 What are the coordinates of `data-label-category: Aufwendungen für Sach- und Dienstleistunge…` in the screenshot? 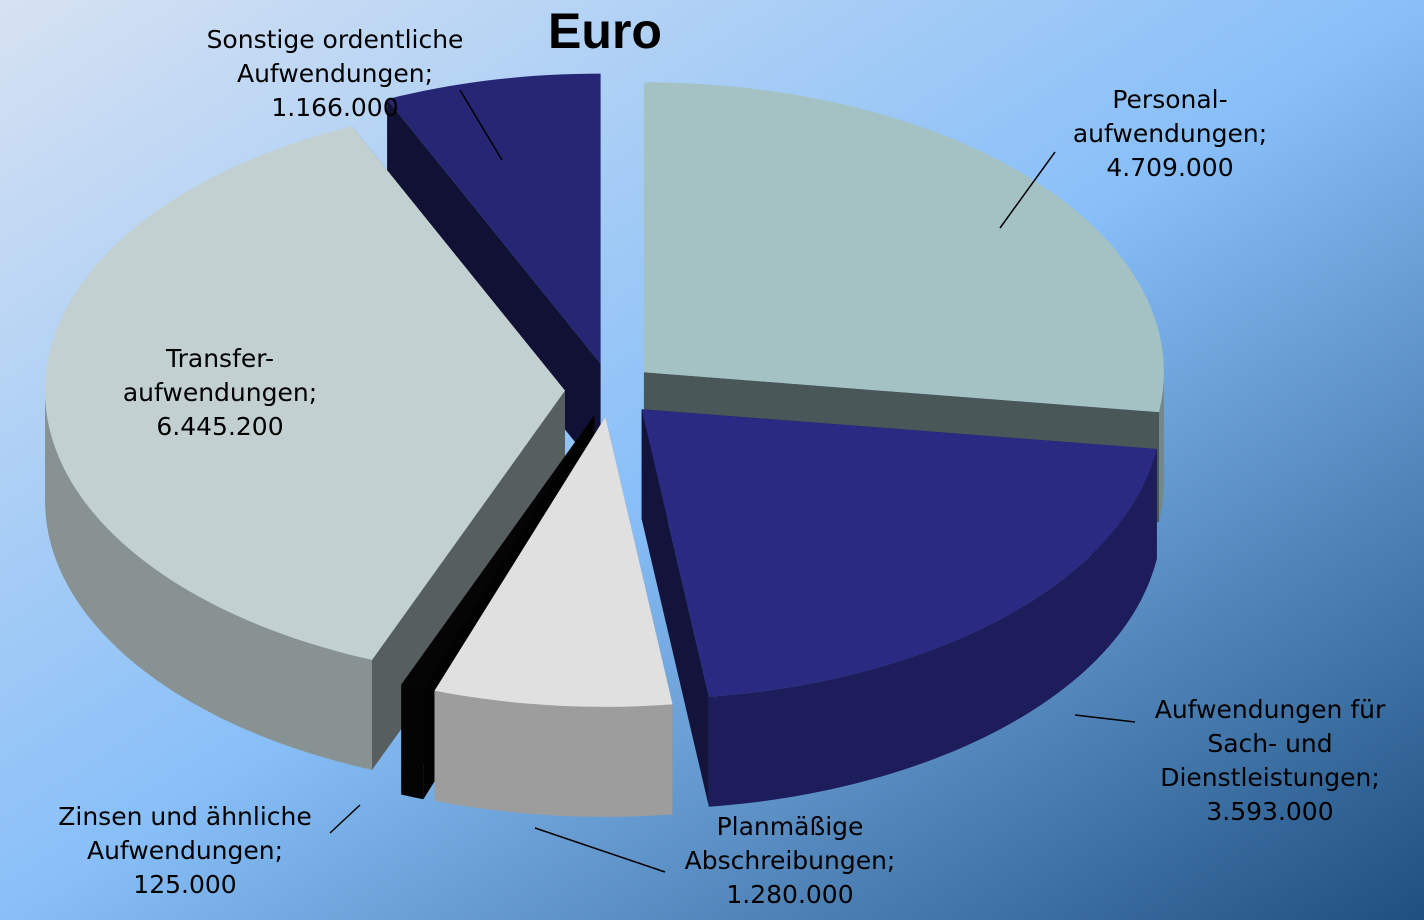 It's located at (1270, 743).